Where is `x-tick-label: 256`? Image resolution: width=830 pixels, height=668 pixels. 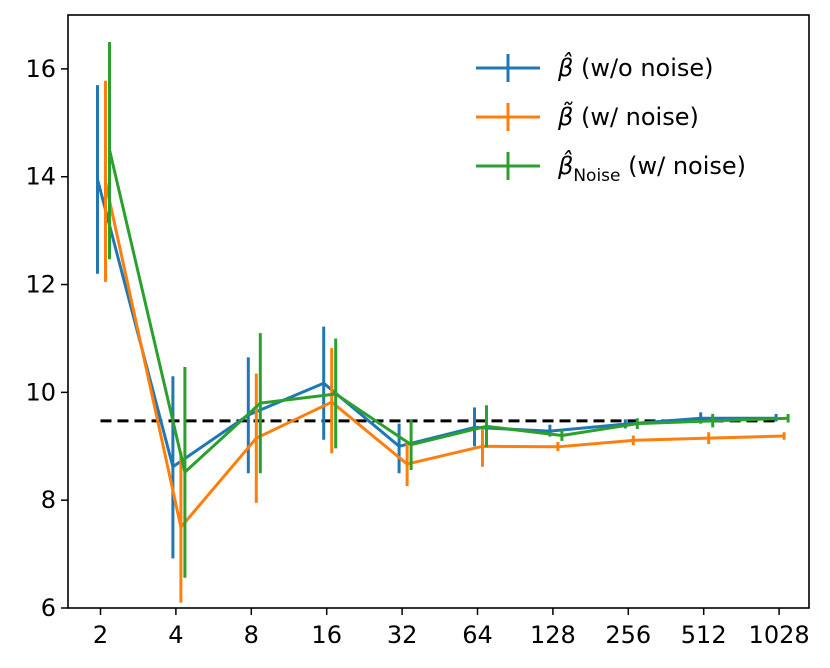
x-tick-label: 256 is located at coordinates (628, 635).